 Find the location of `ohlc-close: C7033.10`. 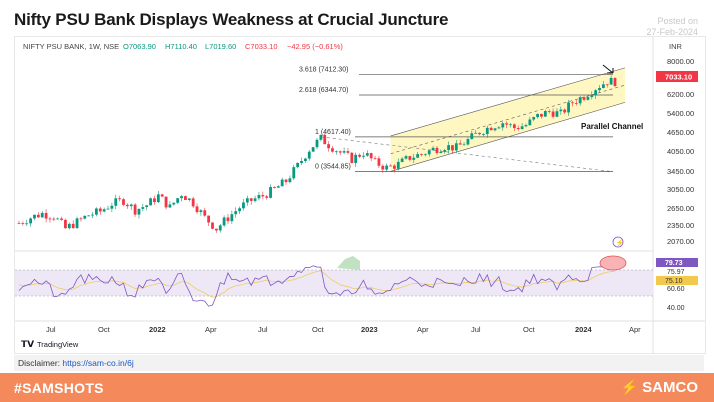

ohlc-close: C7033.10 is located at coordinates (261, 46).